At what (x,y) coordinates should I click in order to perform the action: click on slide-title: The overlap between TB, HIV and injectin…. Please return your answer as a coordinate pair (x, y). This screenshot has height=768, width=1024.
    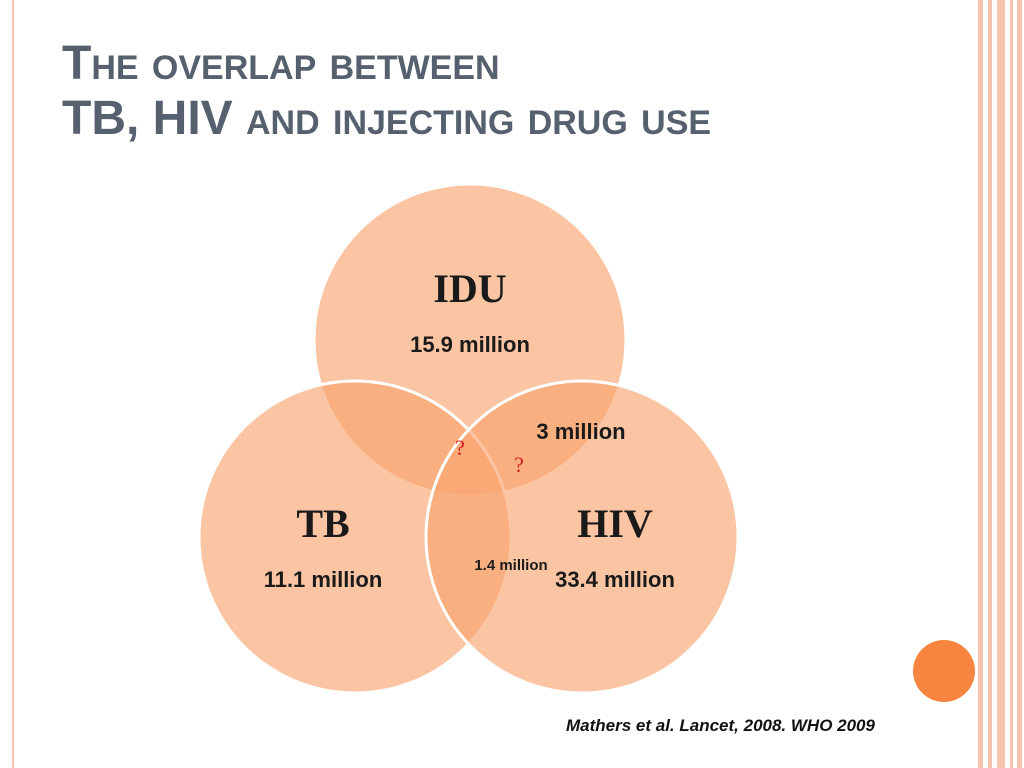
    Looking at the image, I should click on (386, 91).